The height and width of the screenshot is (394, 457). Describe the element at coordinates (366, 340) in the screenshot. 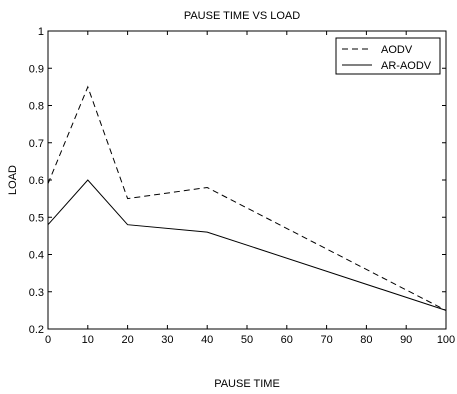

I see `x-tick-label: 80` at that location.